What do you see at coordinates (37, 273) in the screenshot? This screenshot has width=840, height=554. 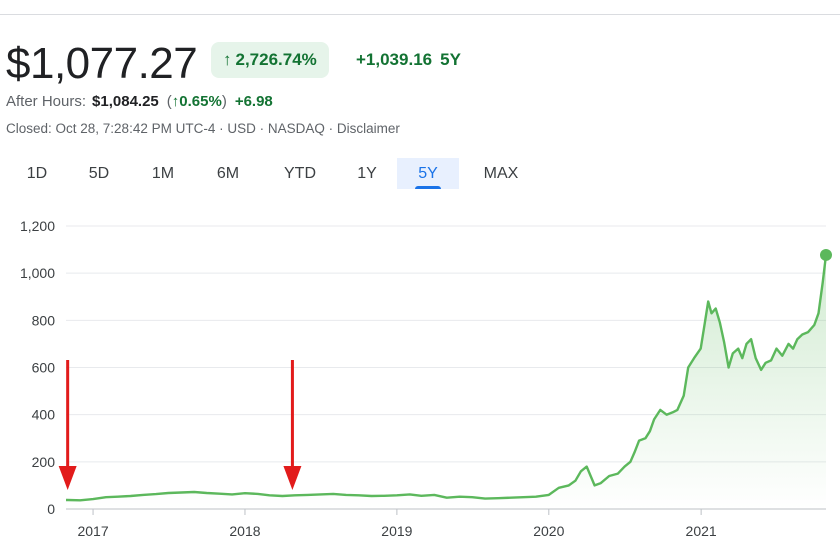 I see `y-tick-label: 1,000` at bounding box center [37, 273].